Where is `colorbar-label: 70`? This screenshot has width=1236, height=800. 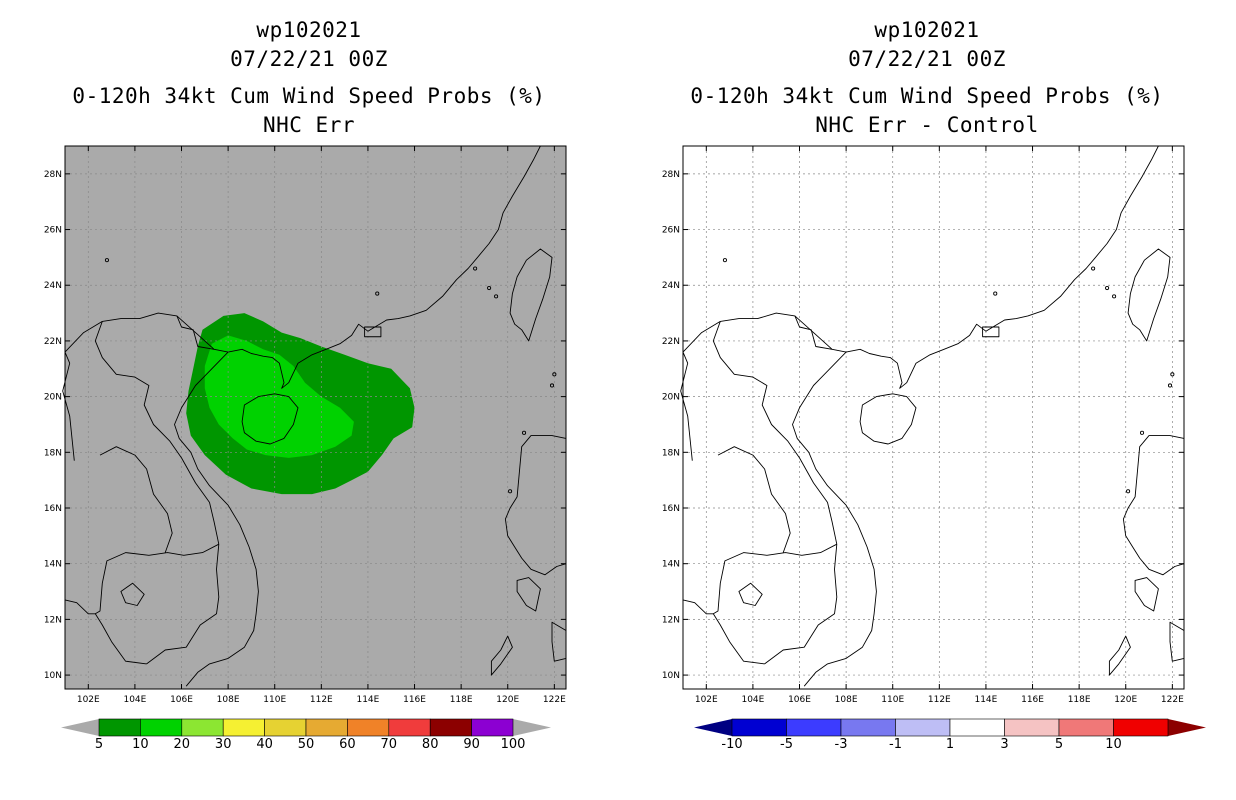
colorbar-label: 70 is located at coordinates (389, 744).